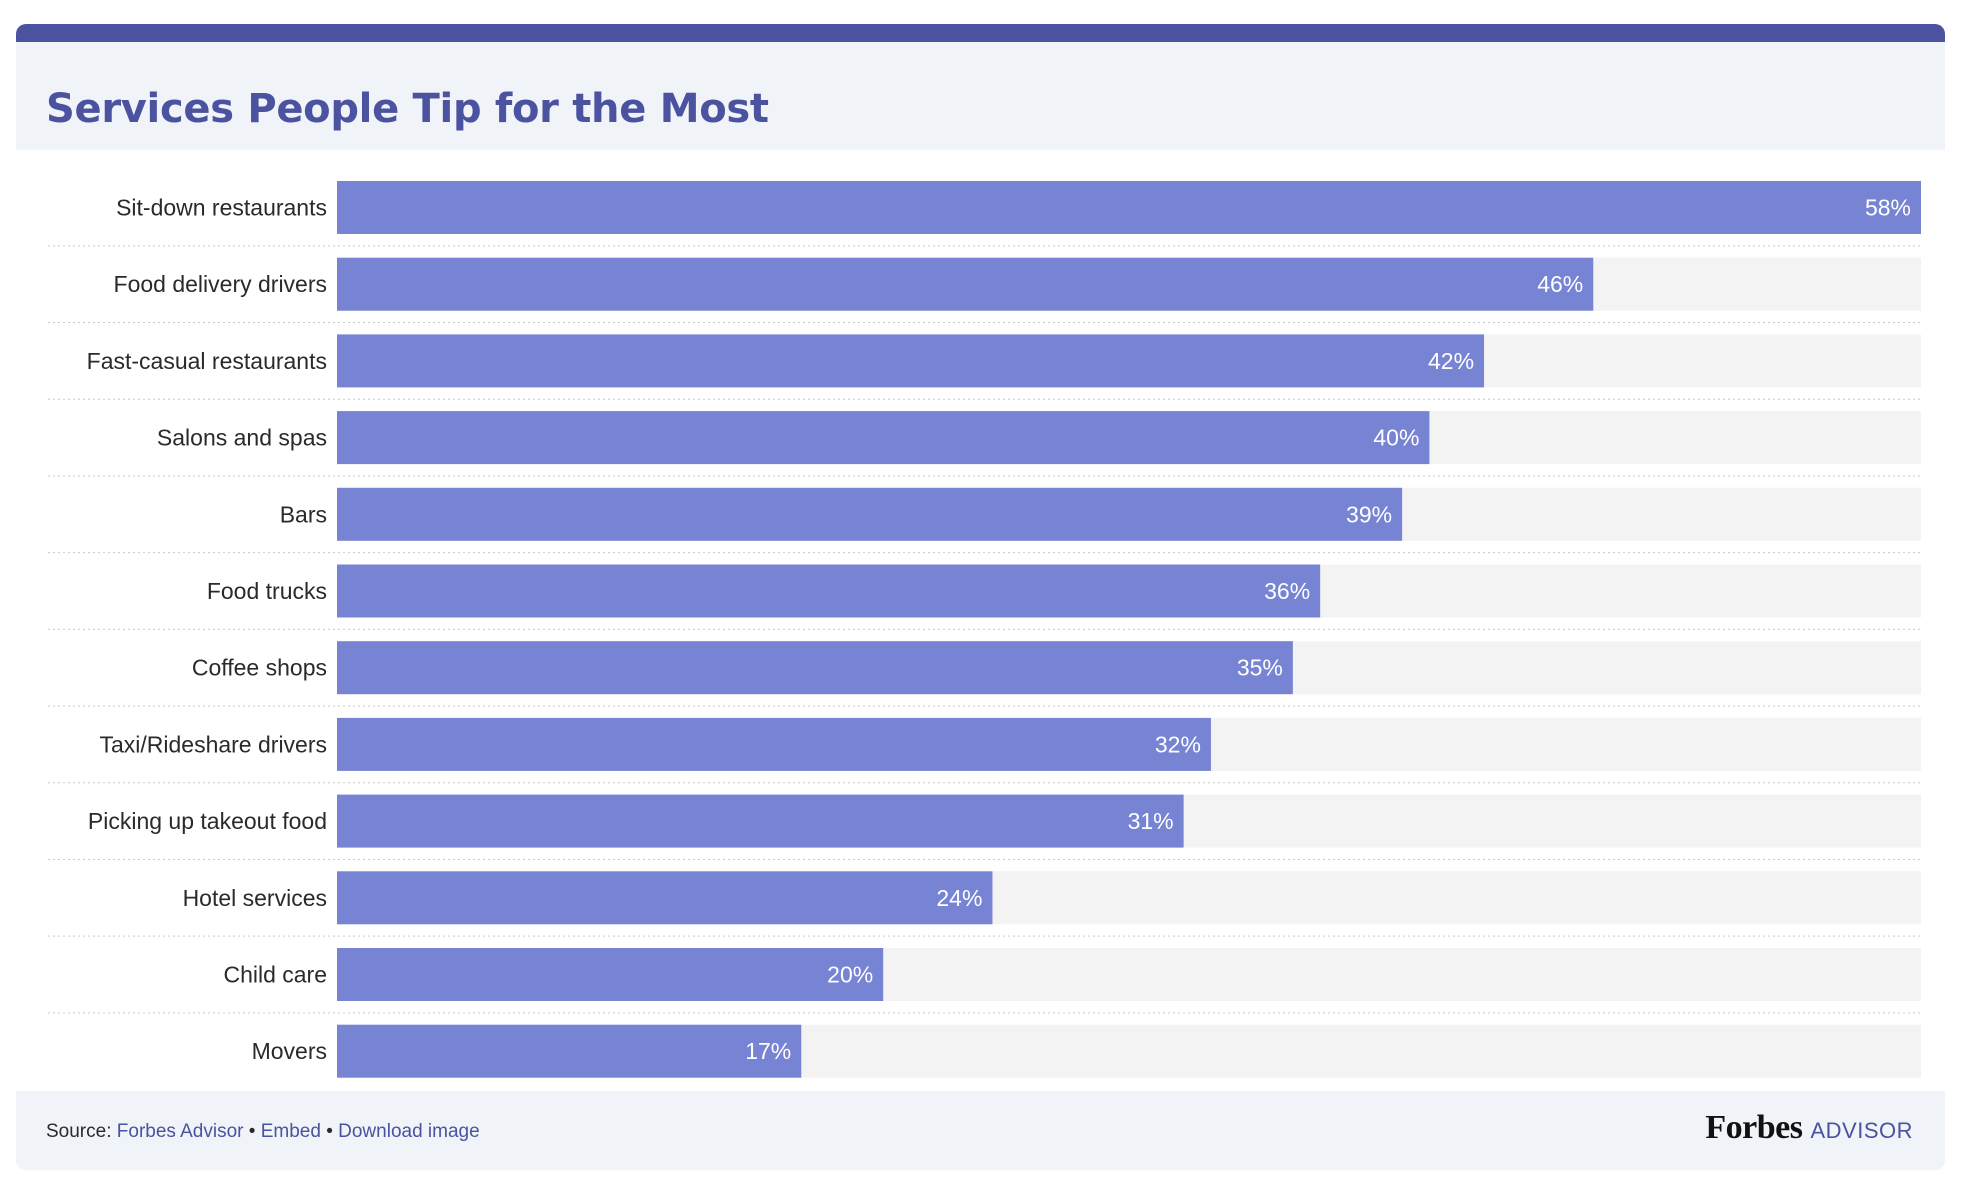 Image resolution: width=1962 pixels, height=1188 pixels. I want to click on source-label: Source:, so click(79, 1131).